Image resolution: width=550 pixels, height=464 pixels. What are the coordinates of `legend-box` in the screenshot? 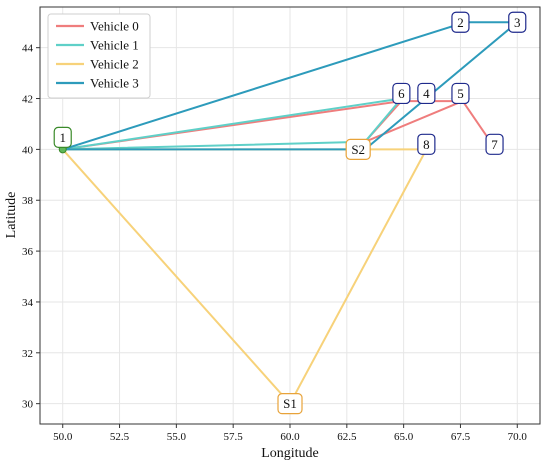 It's located at (99, 56).